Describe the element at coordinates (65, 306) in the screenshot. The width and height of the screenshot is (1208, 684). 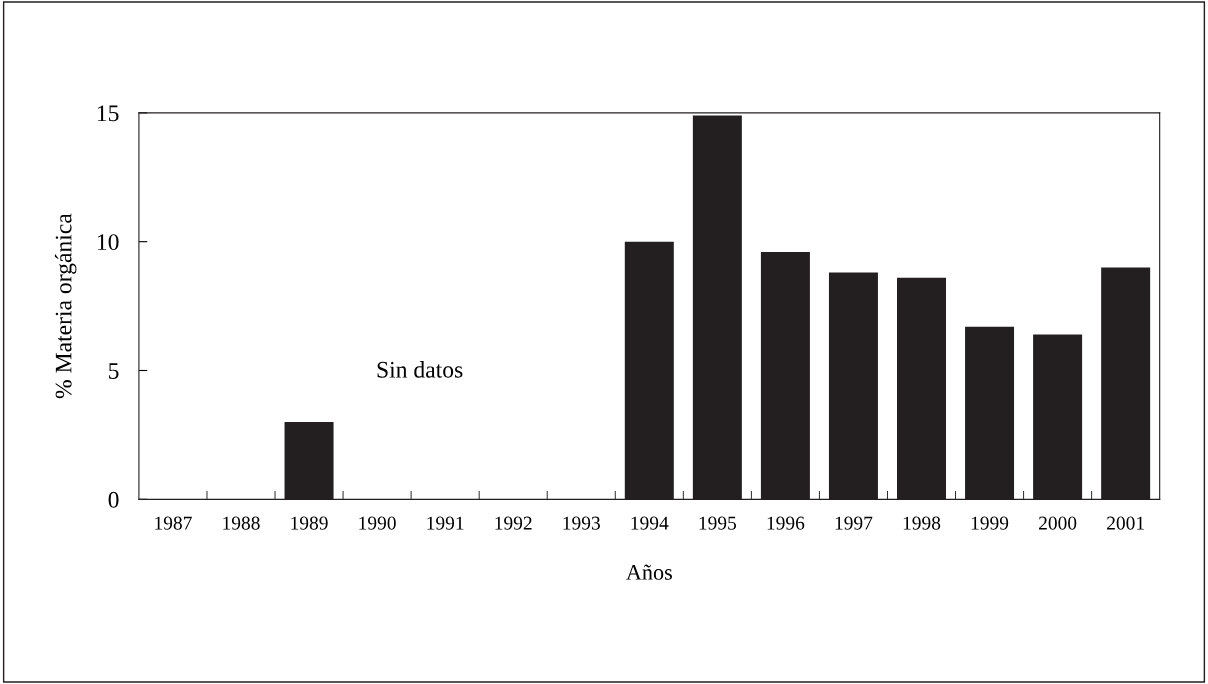
I see `y-axis-title: % Materia orgánica` at that location.